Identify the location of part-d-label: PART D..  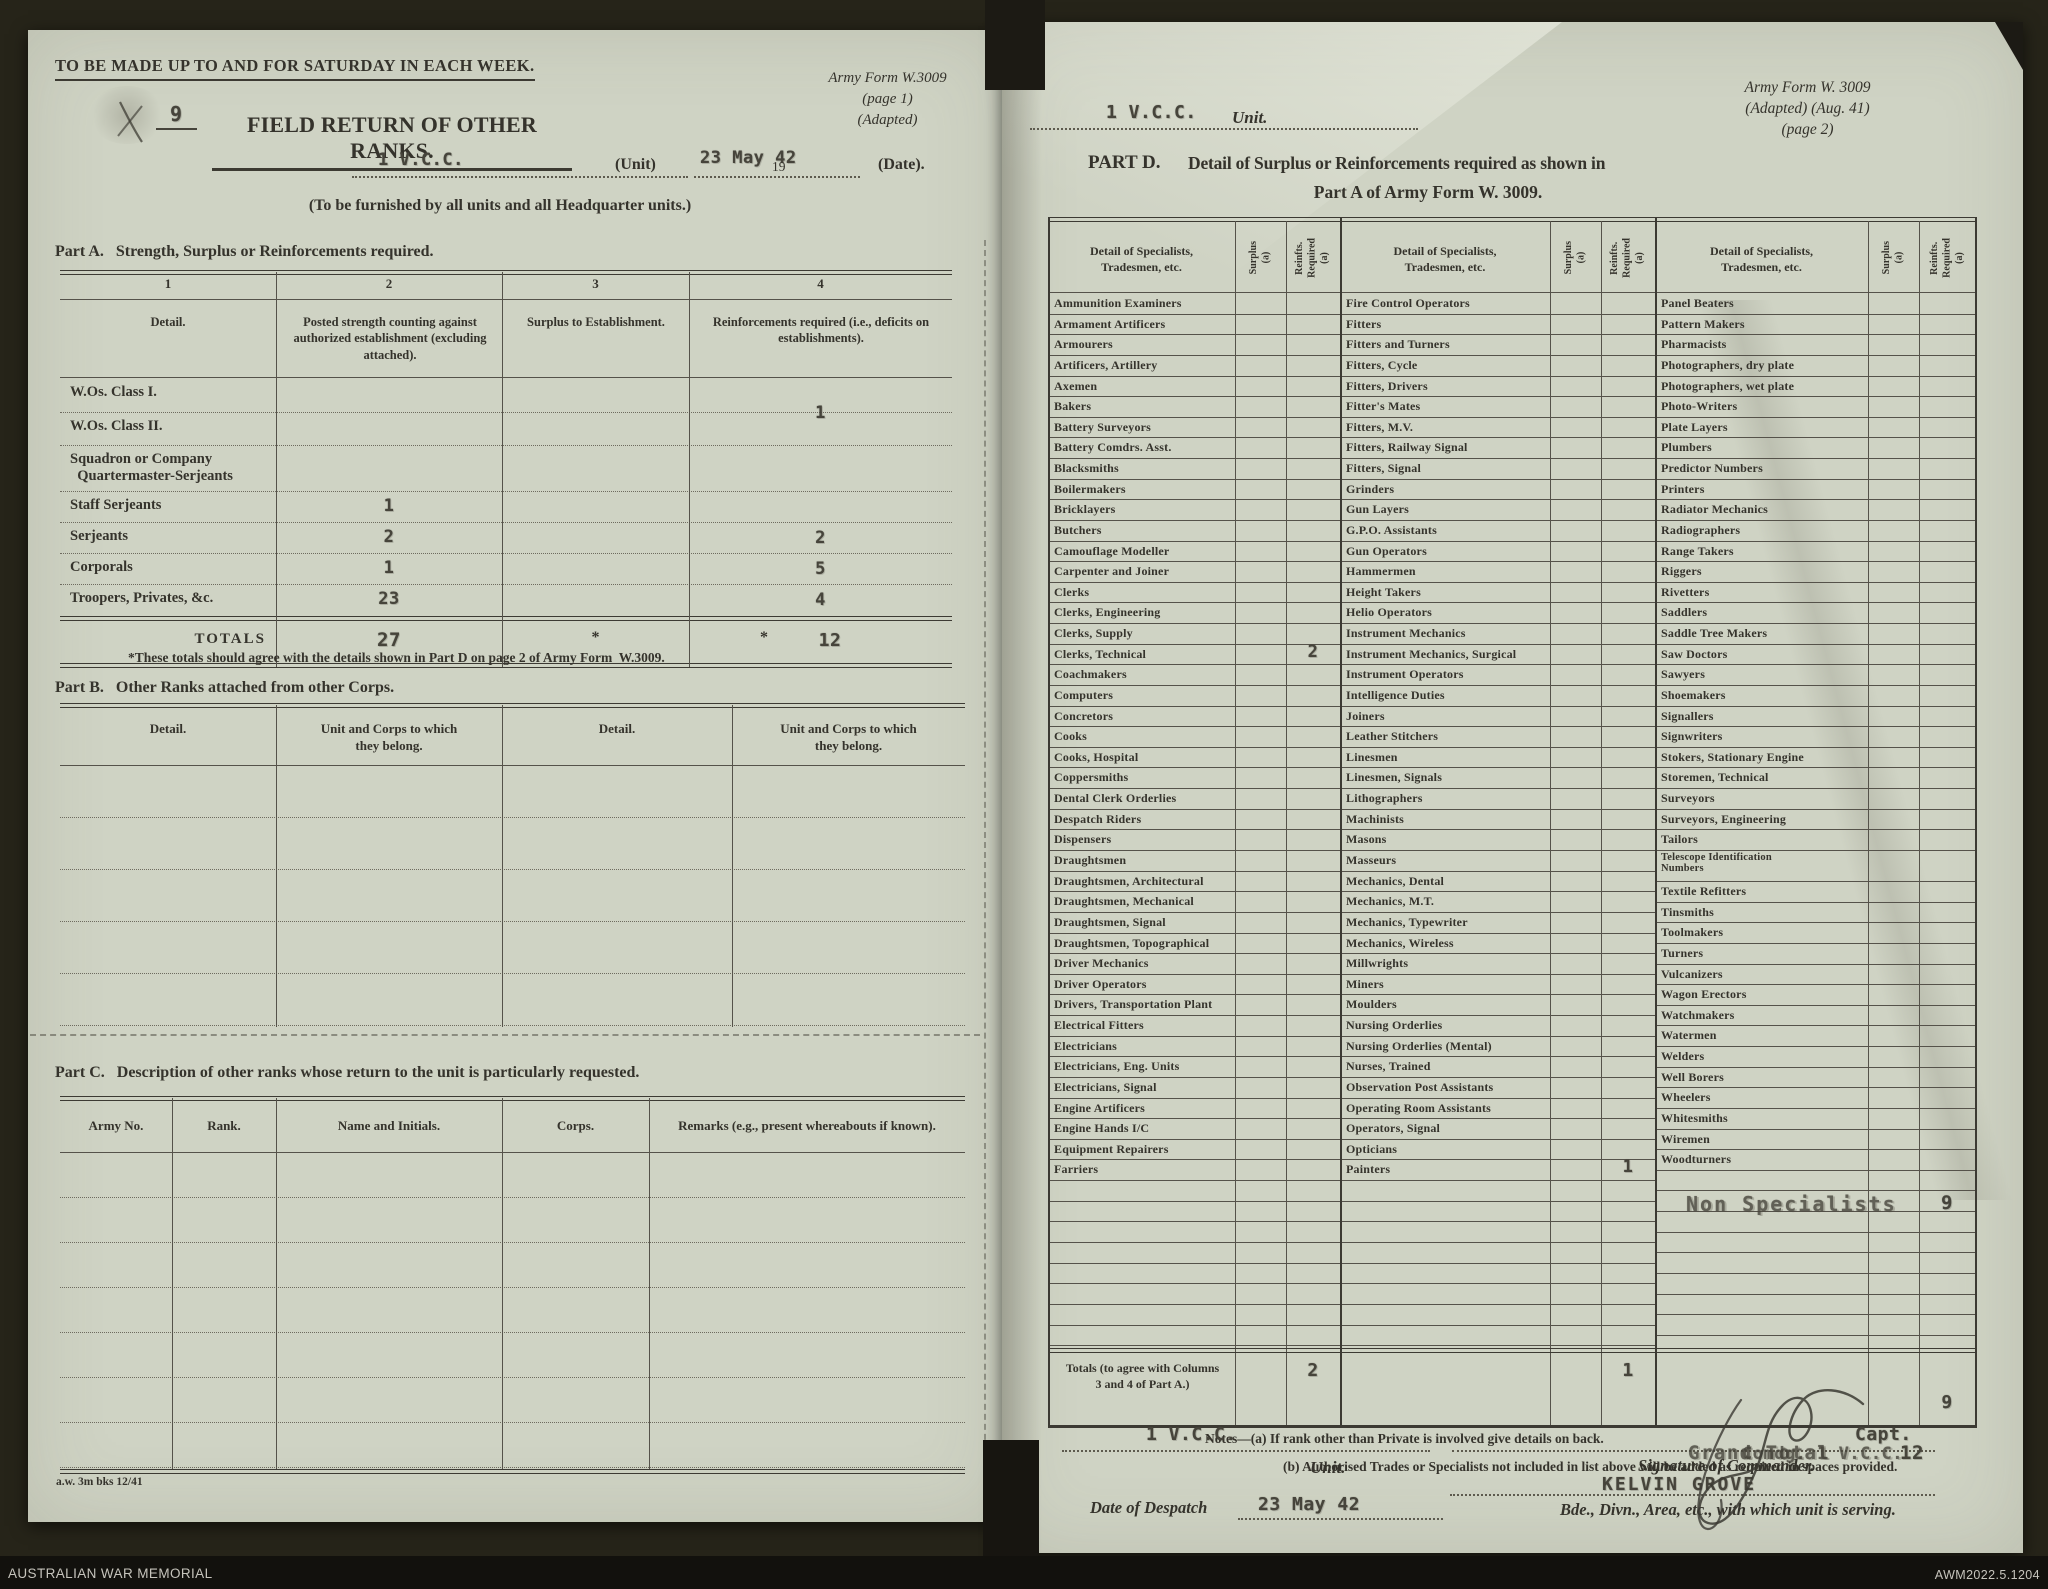
(1124, 162).